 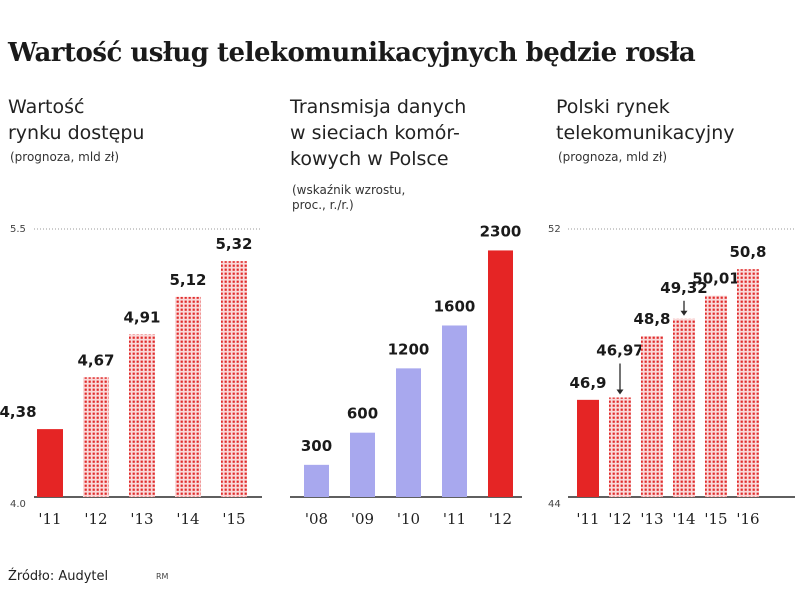 I want to click on chart1-category-label: '14, so click(x=187, y=519).